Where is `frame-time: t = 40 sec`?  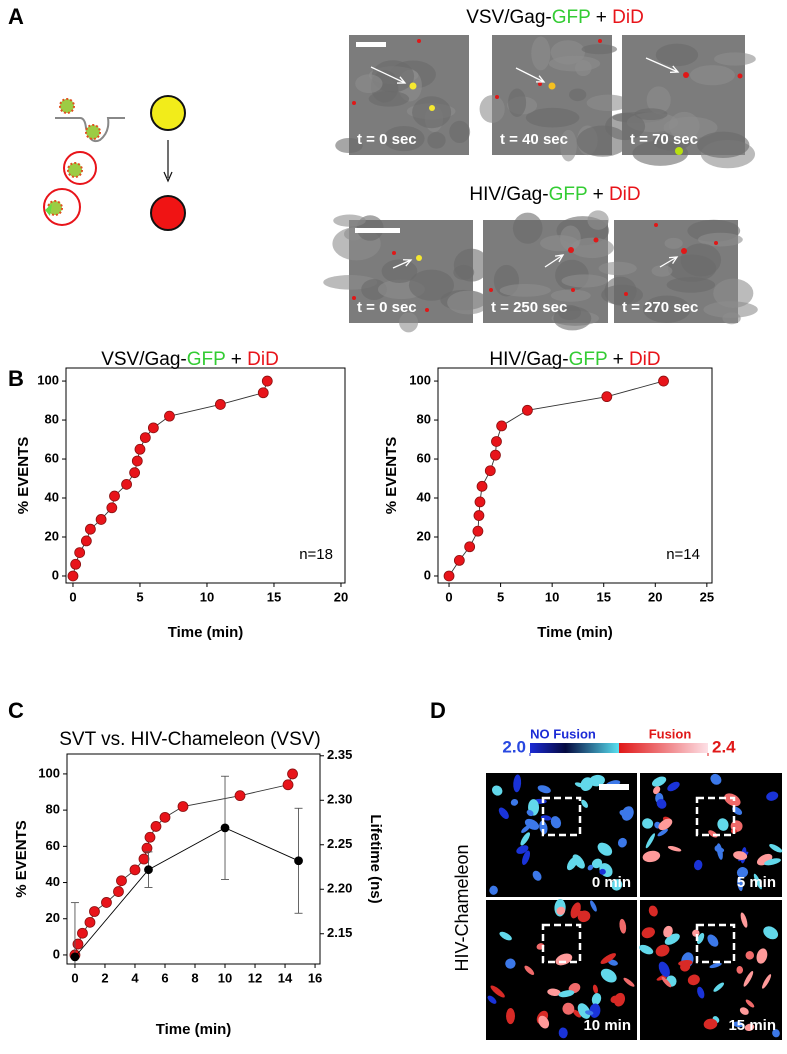
frame-time: t = 40 sec is located at coordinates (534, 139).